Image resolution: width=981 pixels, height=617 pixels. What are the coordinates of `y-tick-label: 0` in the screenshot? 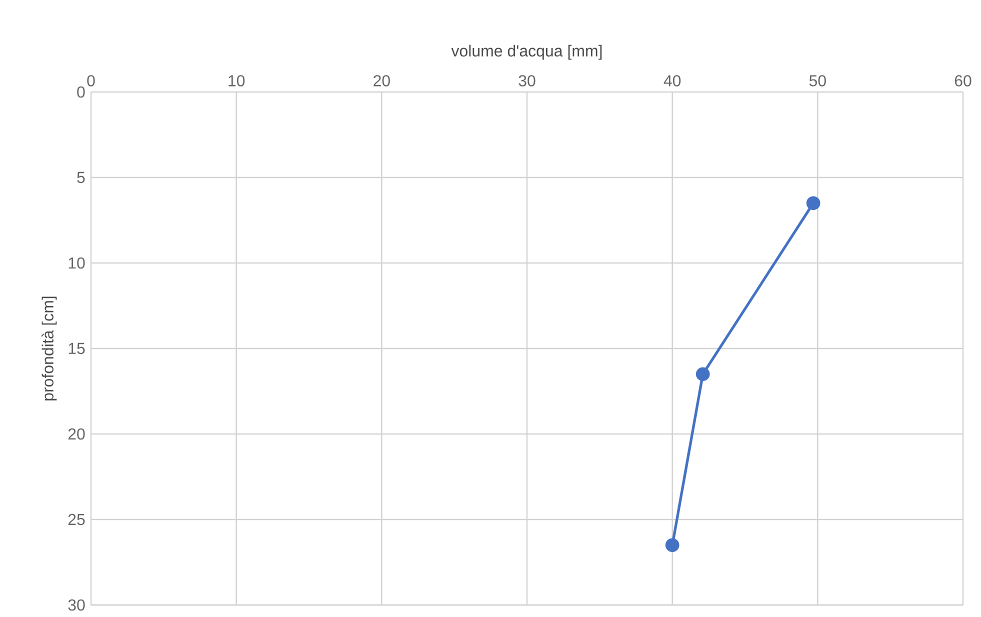 It's located at (81, 92).